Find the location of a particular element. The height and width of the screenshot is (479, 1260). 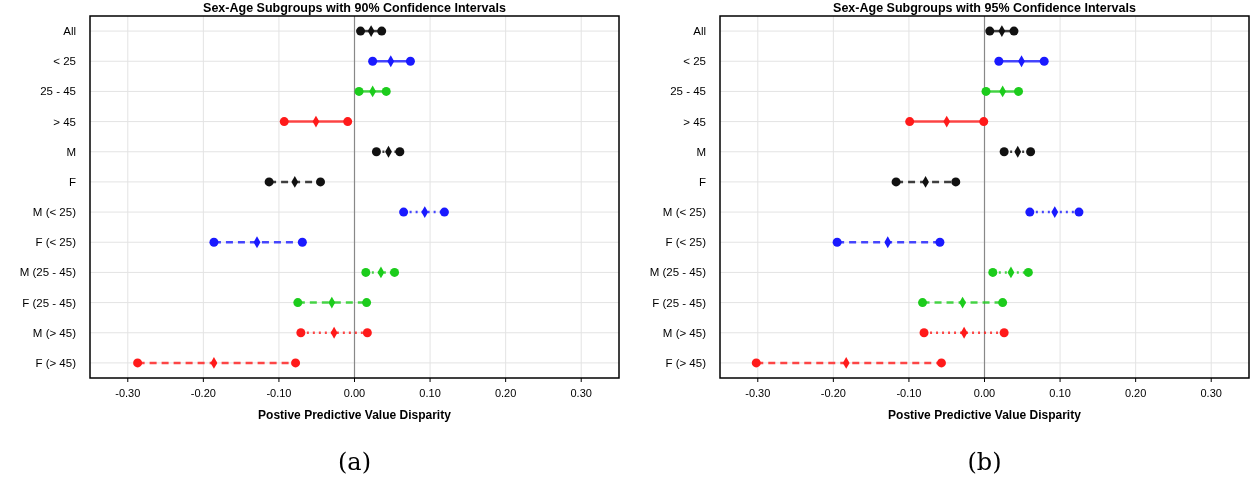

chart-title: Sex-Age Subgroups with 95% Confidence Intervals is located at coordinates (984, 8).